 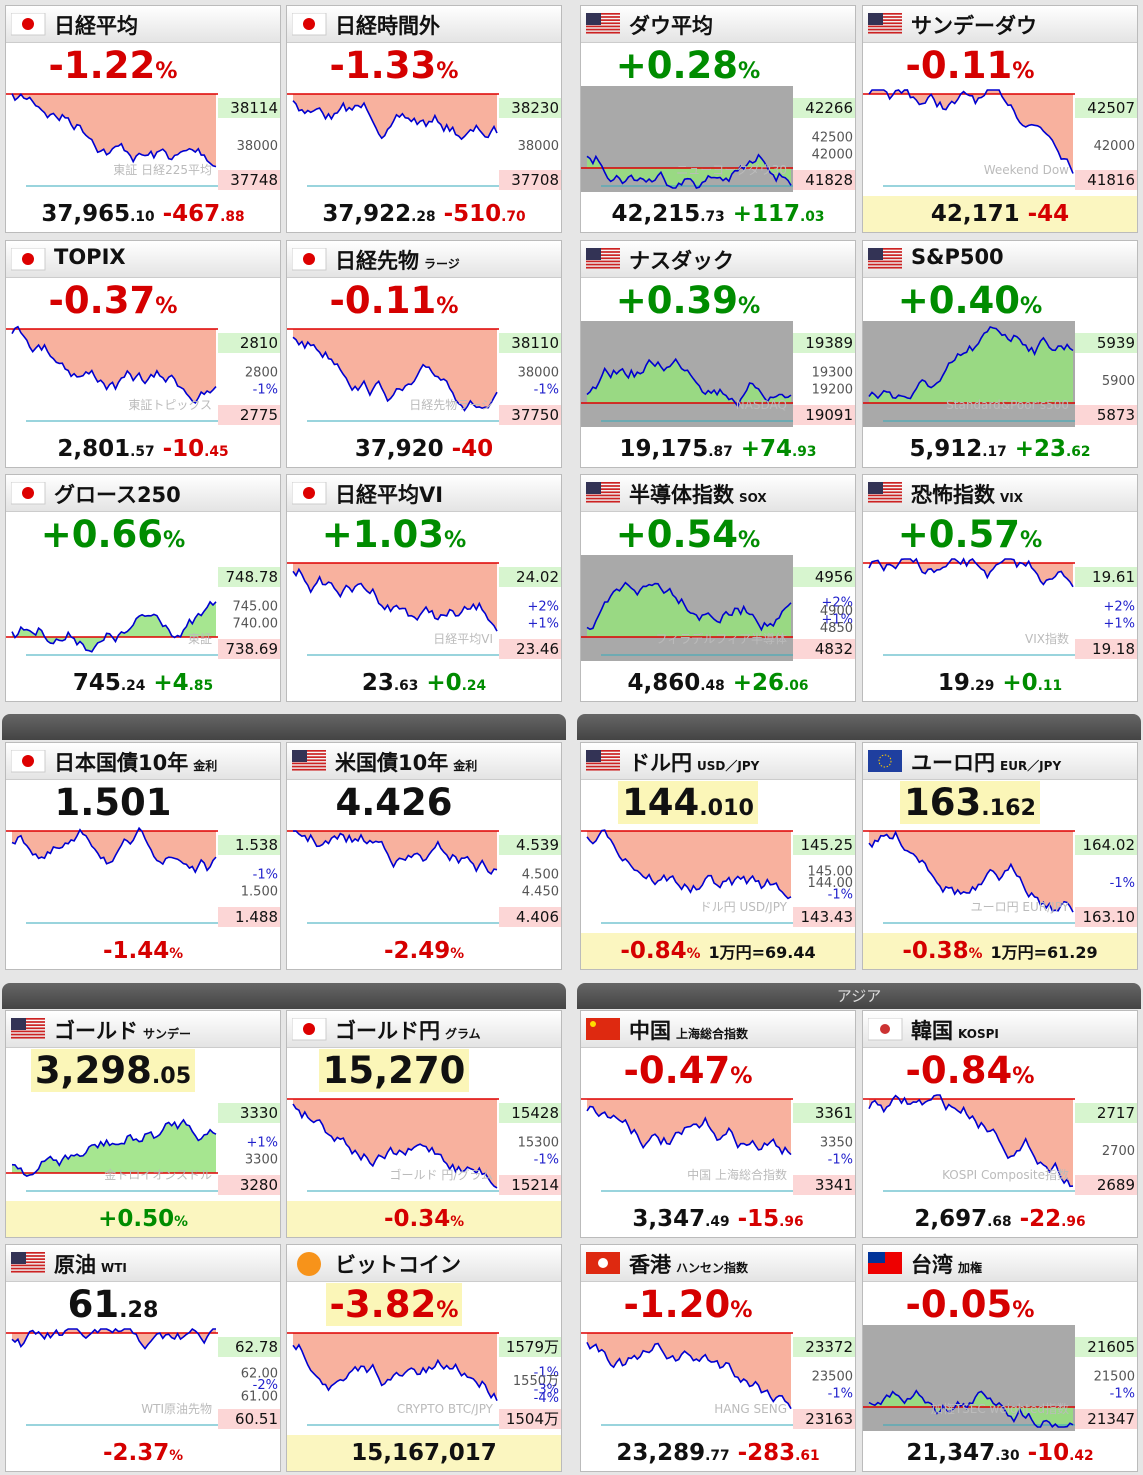 What do you see at coordinates (394, 65) in the screenshot?
I see `top-value: -1.33%` at bounding box center [394, 65].